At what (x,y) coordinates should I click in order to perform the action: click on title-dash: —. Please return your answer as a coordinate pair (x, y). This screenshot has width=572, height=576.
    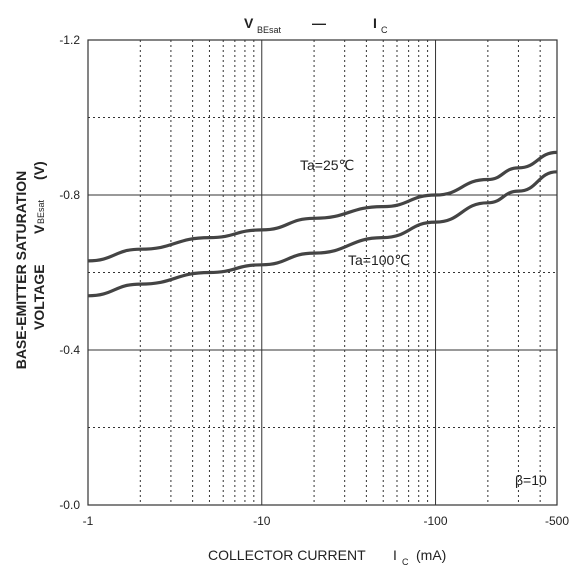
    Looking at the image, I should click on (319, 23).